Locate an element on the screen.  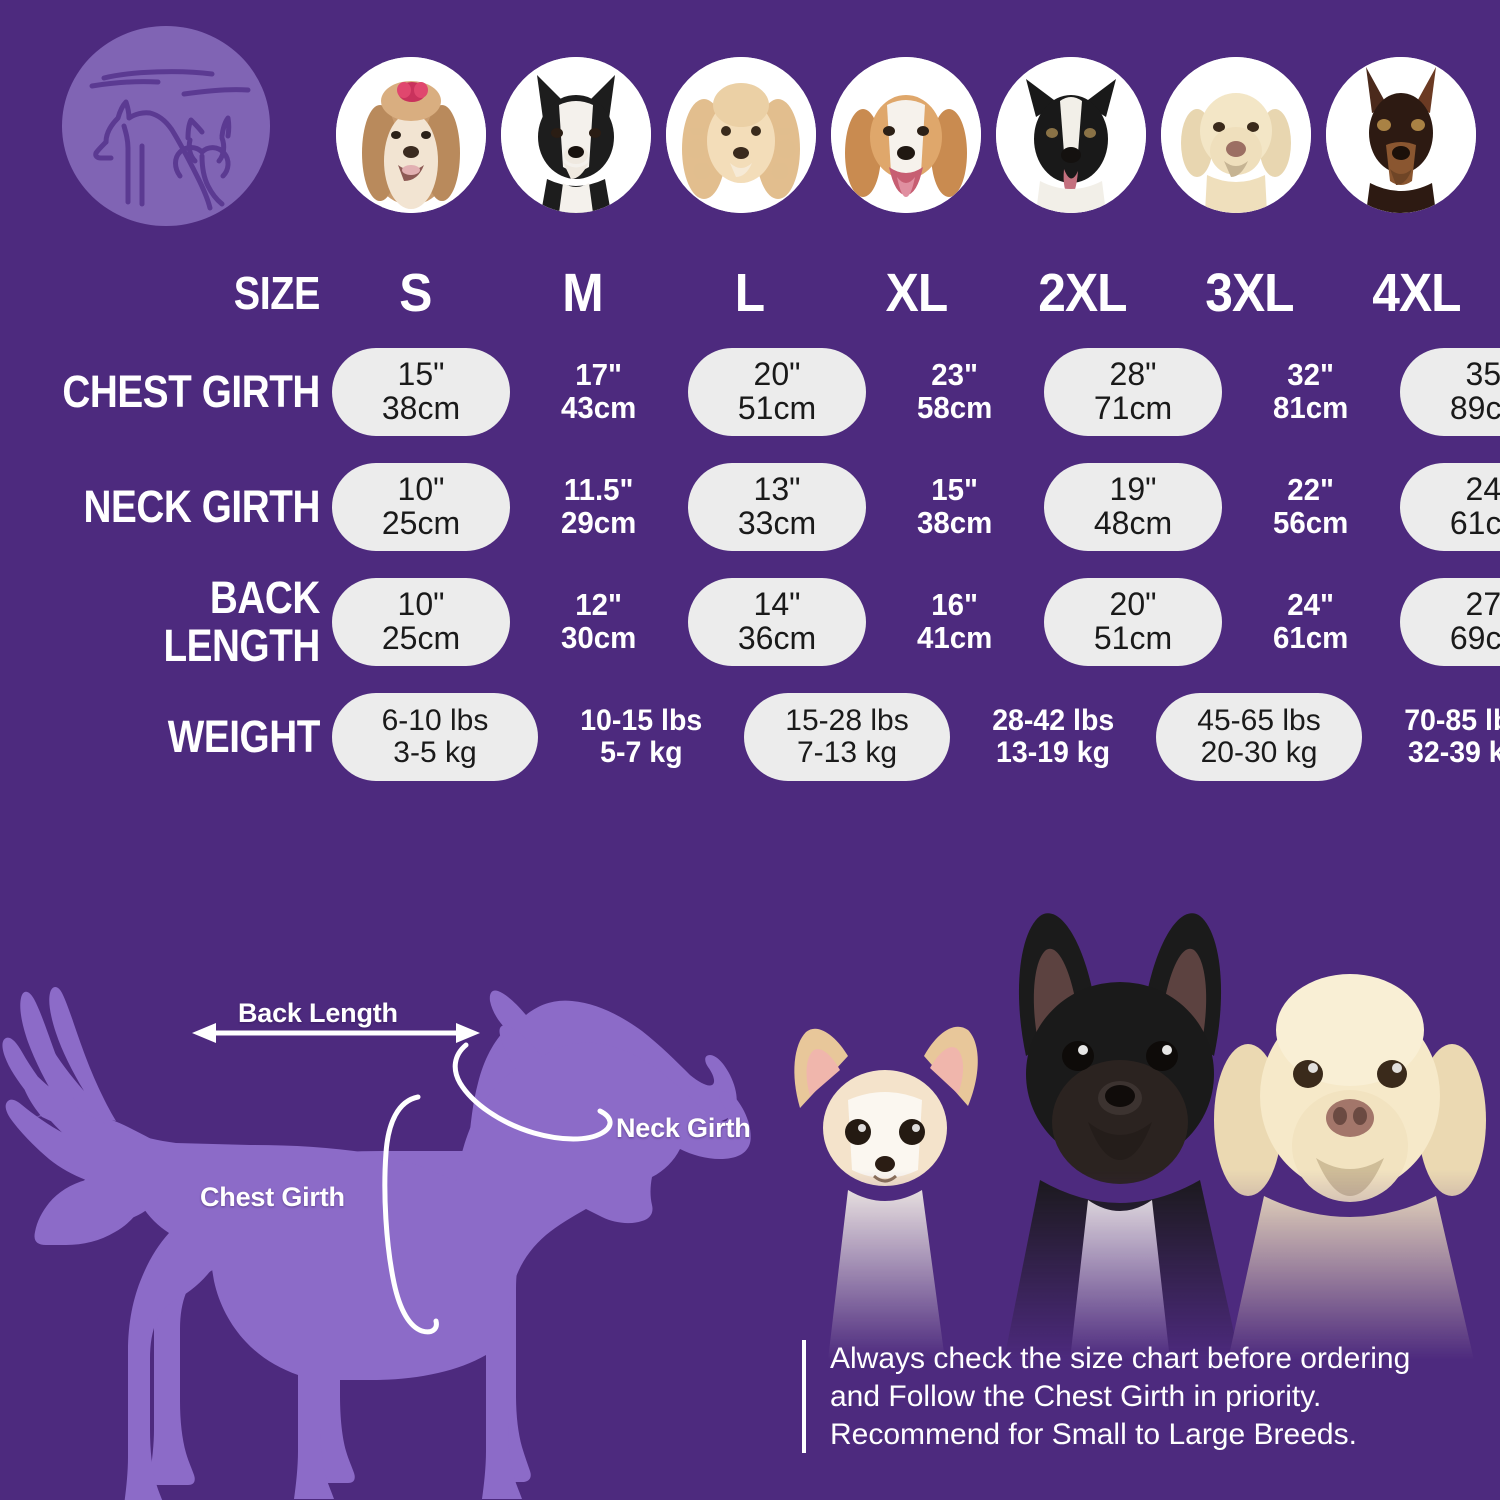
value-kg: 7-13 kg is located at coordinates (847, 752).